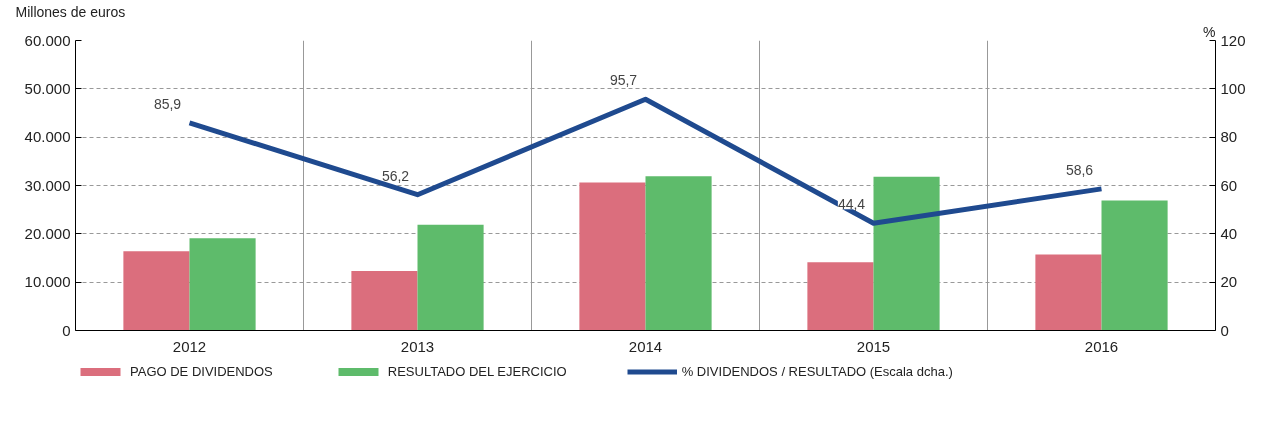 The height and width of the screenshot is (423, 1280). What do you see at coordinates (873, 346) in the screenshot?
I see `x-tick-label: 2015` at bounding box center [873, 346].